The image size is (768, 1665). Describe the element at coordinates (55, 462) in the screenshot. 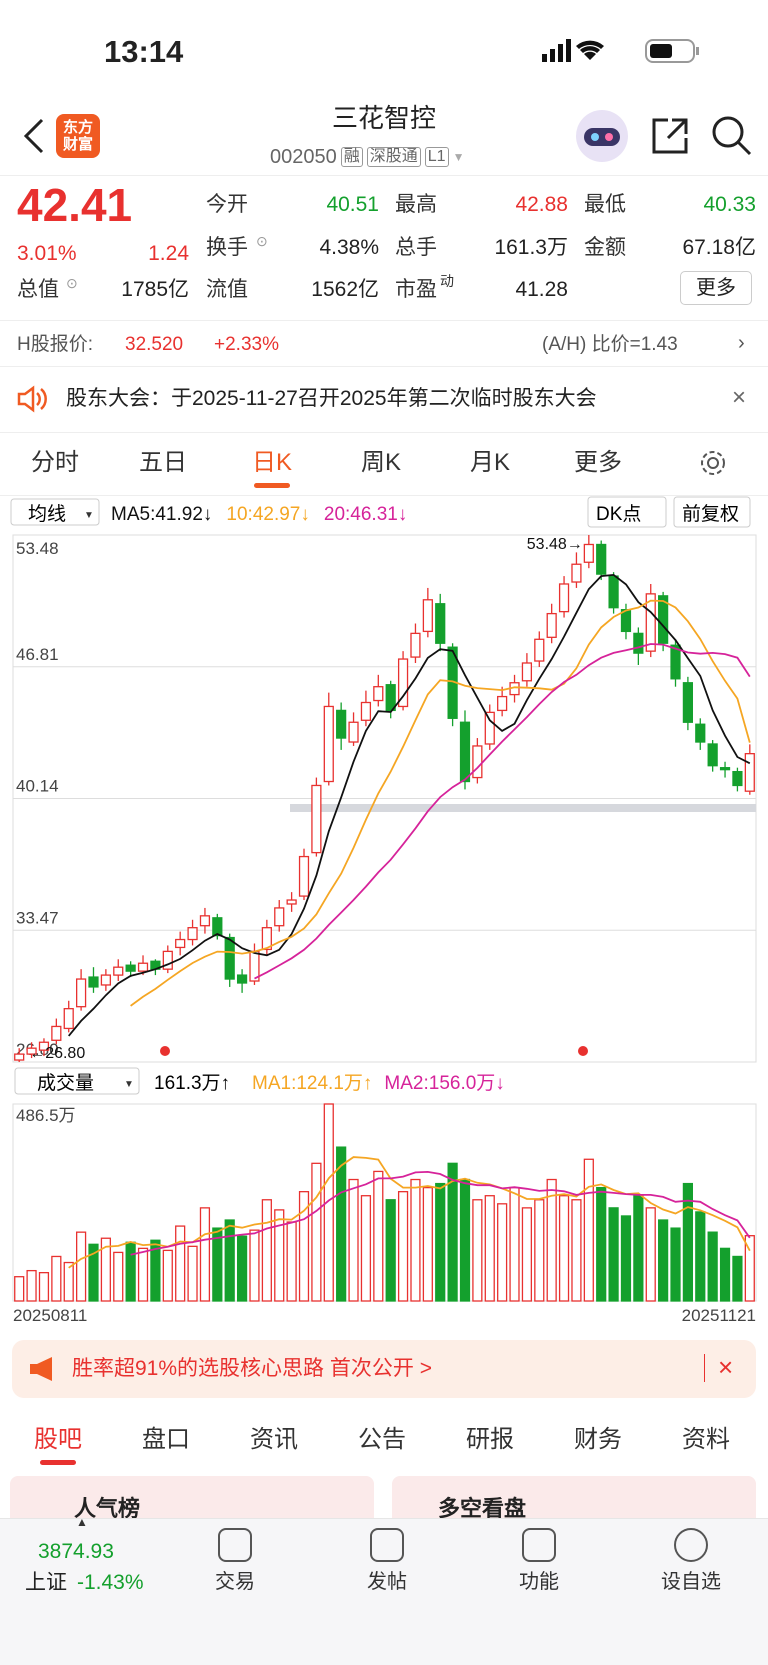

I see `period-tab: 分时` at that location.